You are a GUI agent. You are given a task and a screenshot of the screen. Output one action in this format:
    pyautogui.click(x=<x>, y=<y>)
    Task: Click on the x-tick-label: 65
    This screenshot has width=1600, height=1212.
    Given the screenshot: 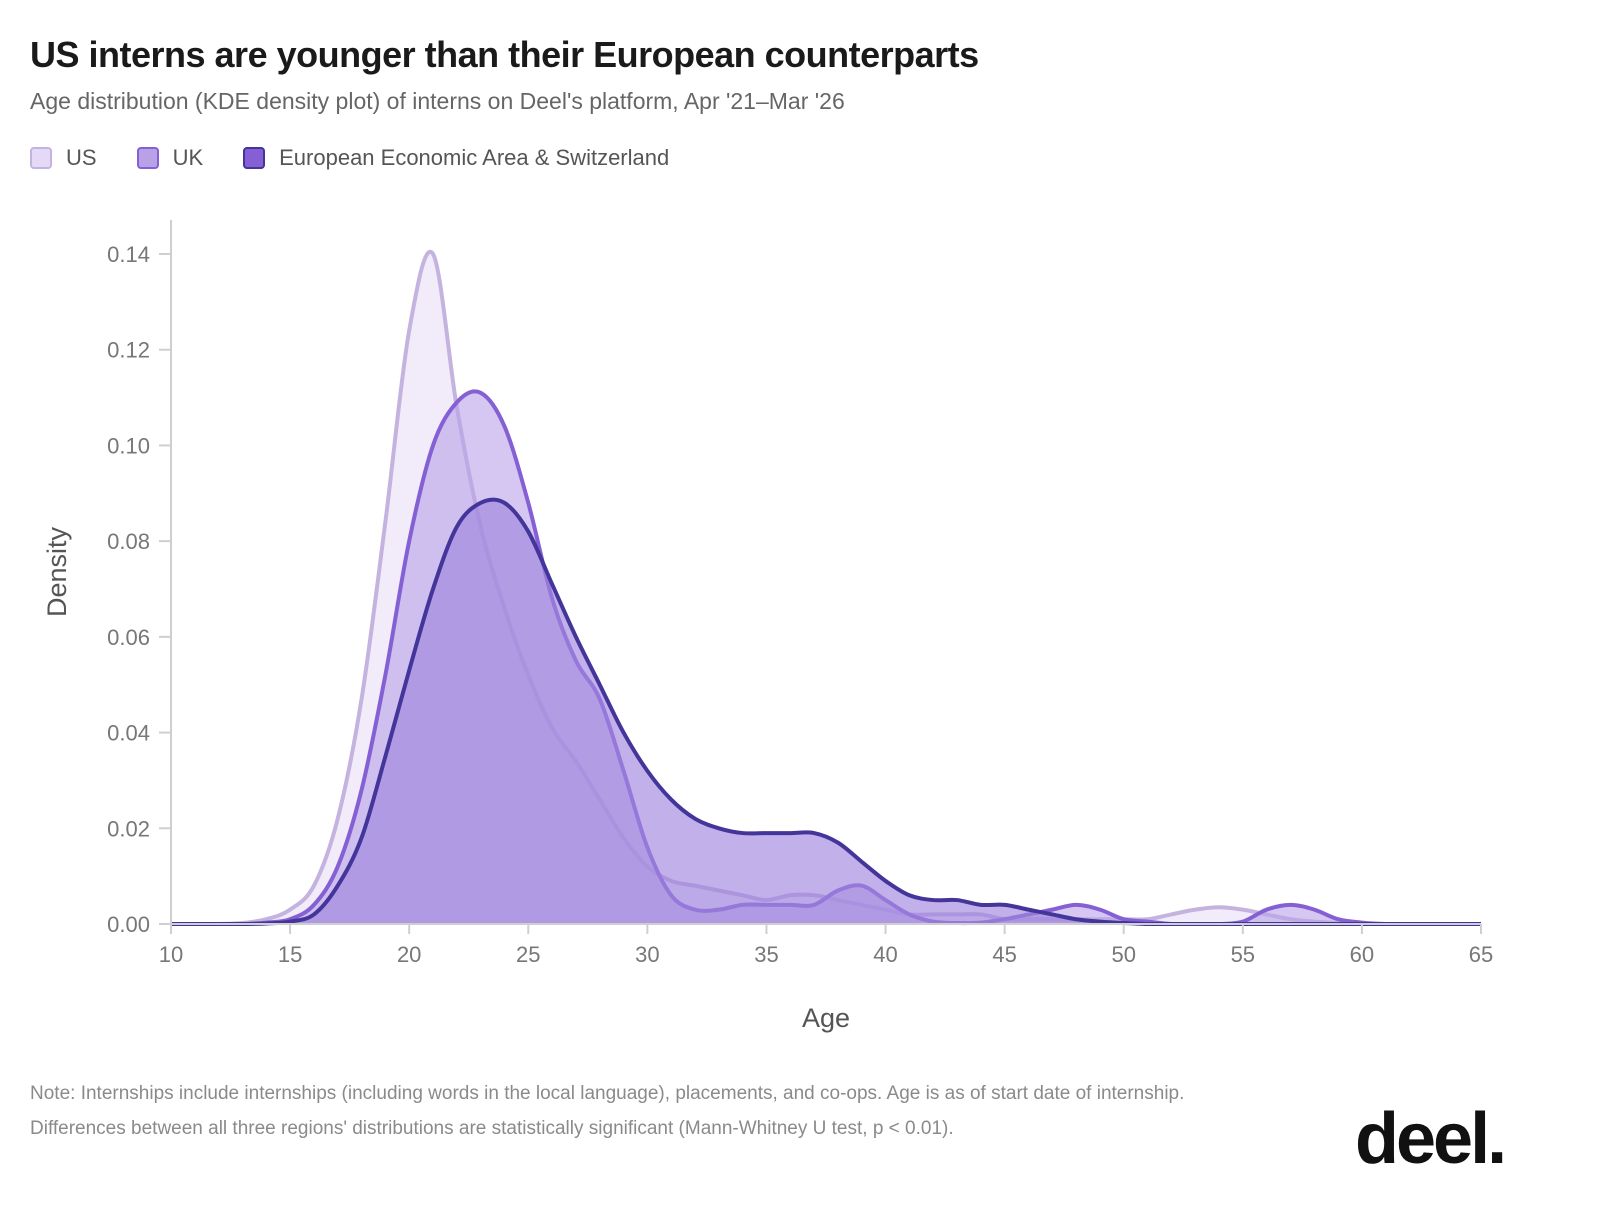 What is the action you would take?
    pyautogui.click(x=1481, y=954)
    